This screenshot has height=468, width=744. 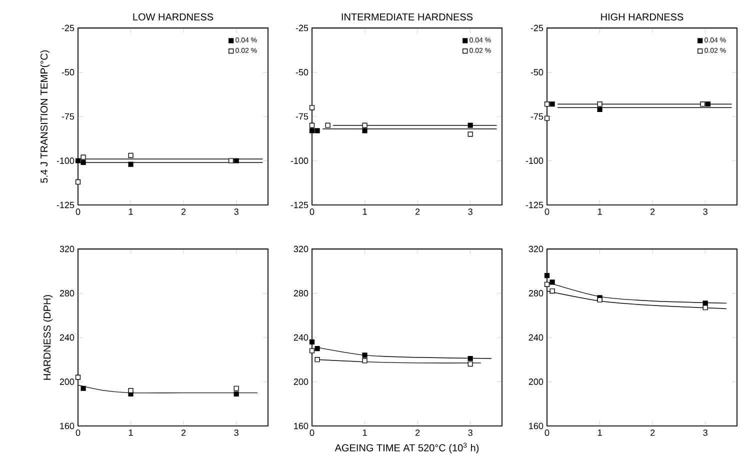 I want to click on y-axis-title: 5.4 J TRANSITION TEMP(°C), so click(x=45, y=116).